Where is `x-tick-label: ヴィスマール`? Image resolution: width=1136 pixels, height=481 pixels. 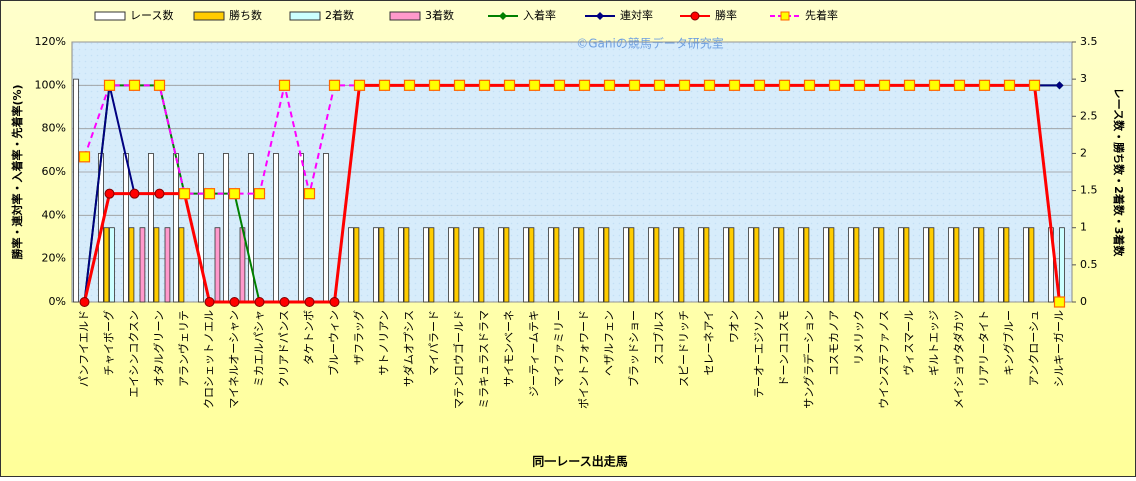 x-tick-label: ヴィスマール is located at coordinates (909, 343).